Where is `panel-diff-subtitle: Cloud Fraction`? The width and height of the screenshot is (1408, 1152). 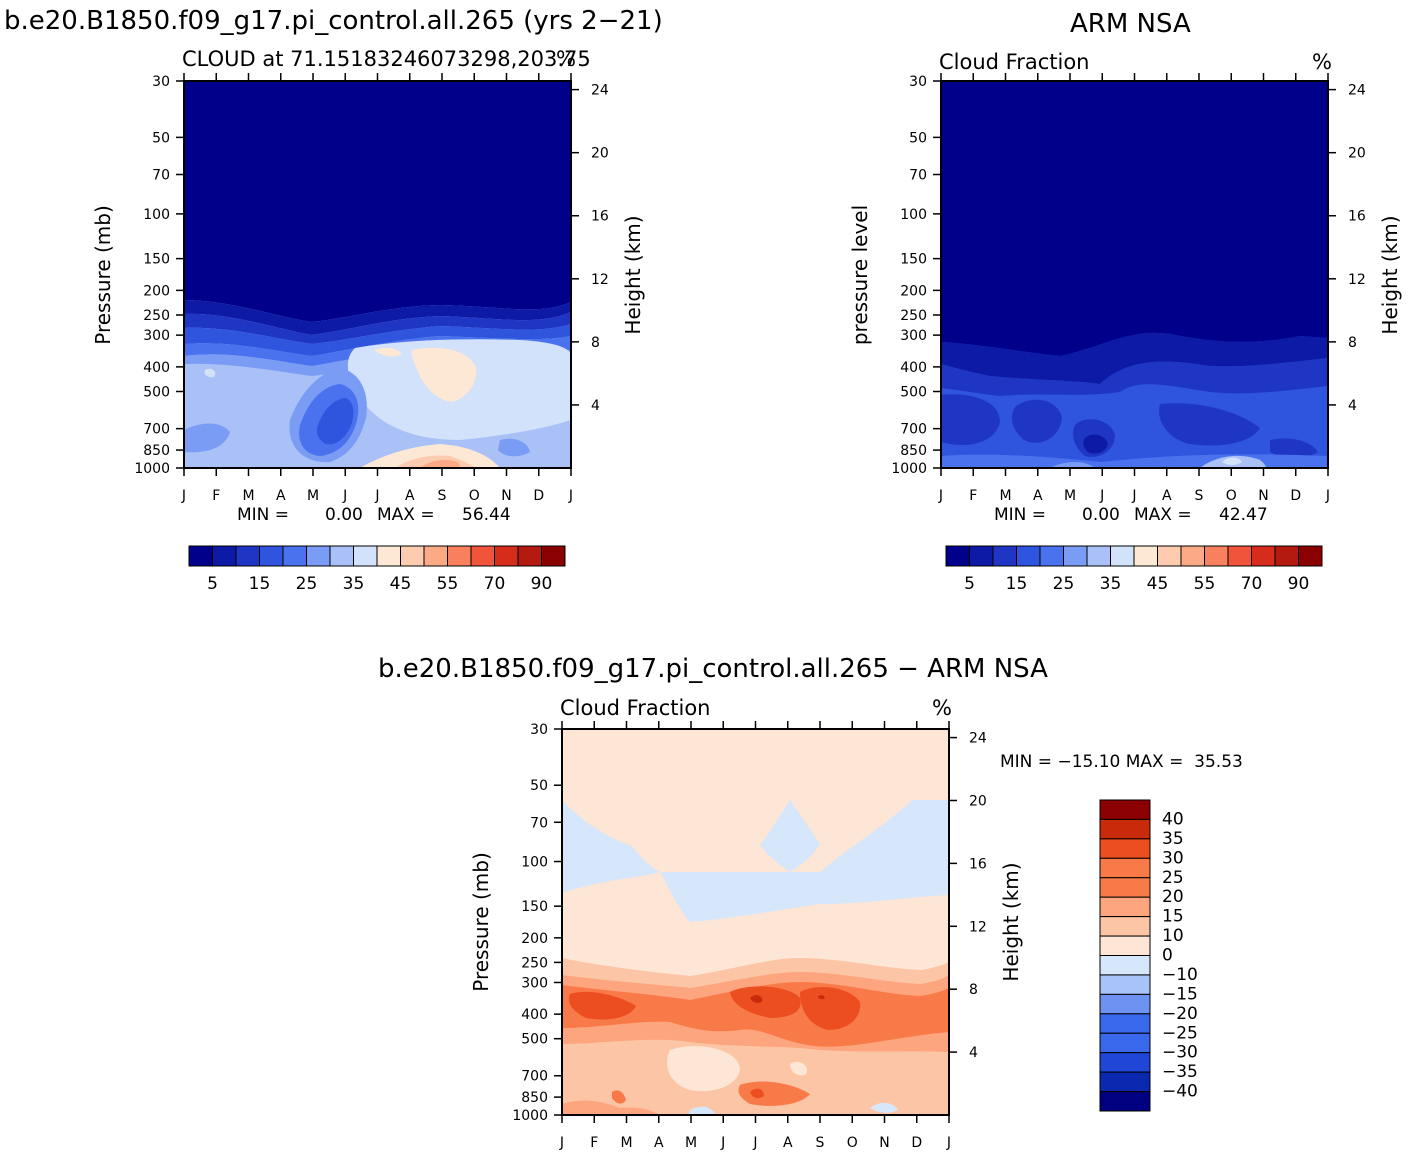 panel-diff-subtitle: Cloud Fraction is located at coordinates (635, 708).